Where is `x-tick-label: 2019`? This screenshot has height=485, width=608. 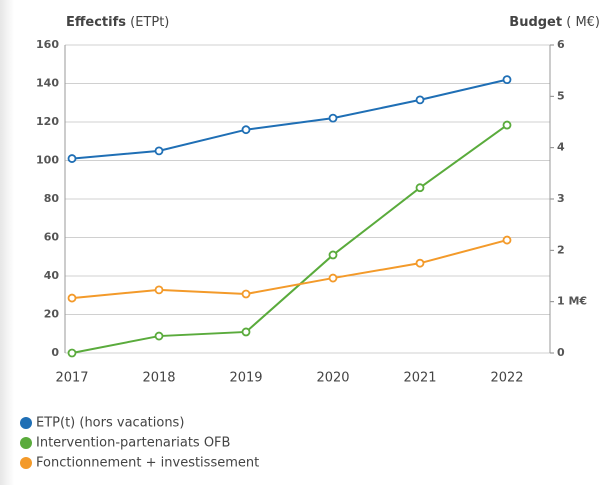 x-tick-label: 2019 is located at coordinates (245, 378).